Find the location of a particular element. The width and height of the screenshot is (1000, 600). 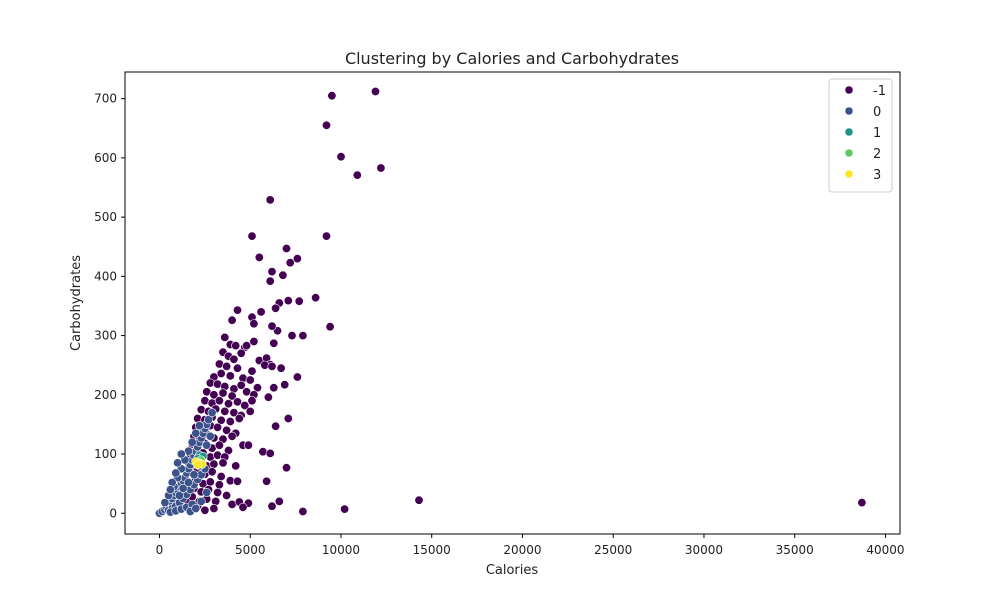

legend-label-1: 0 is located at coordinates (877, 112).